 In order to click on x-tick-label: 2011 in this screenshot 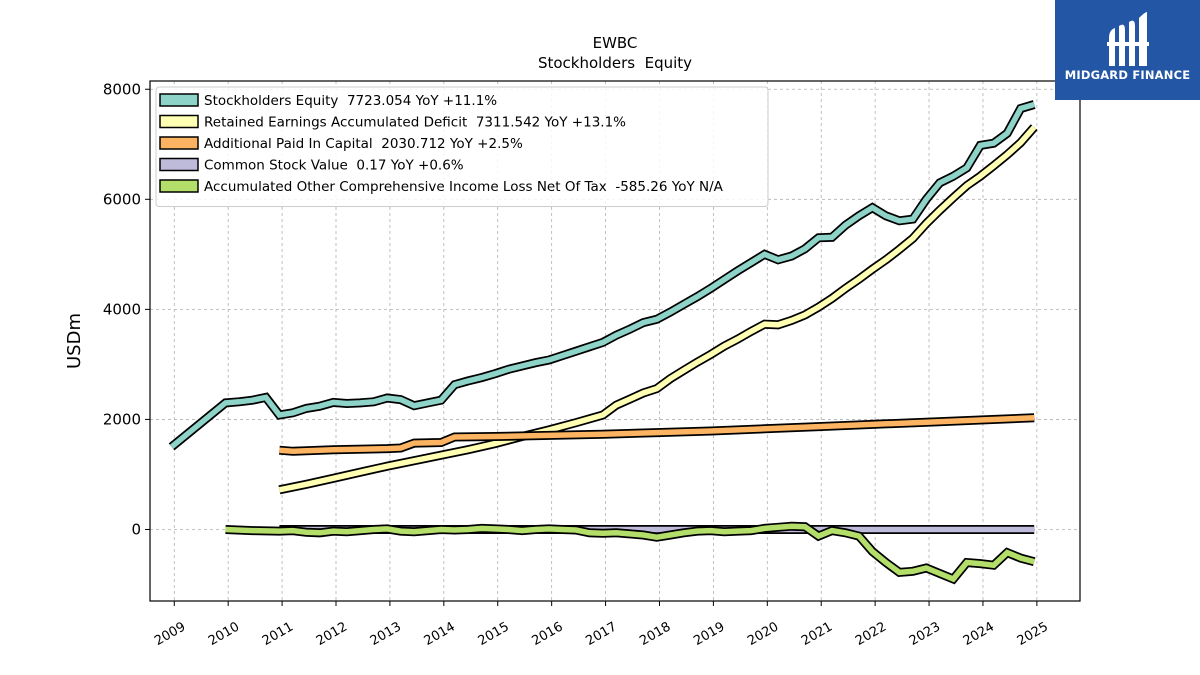, I will do `click(278, 634)`.